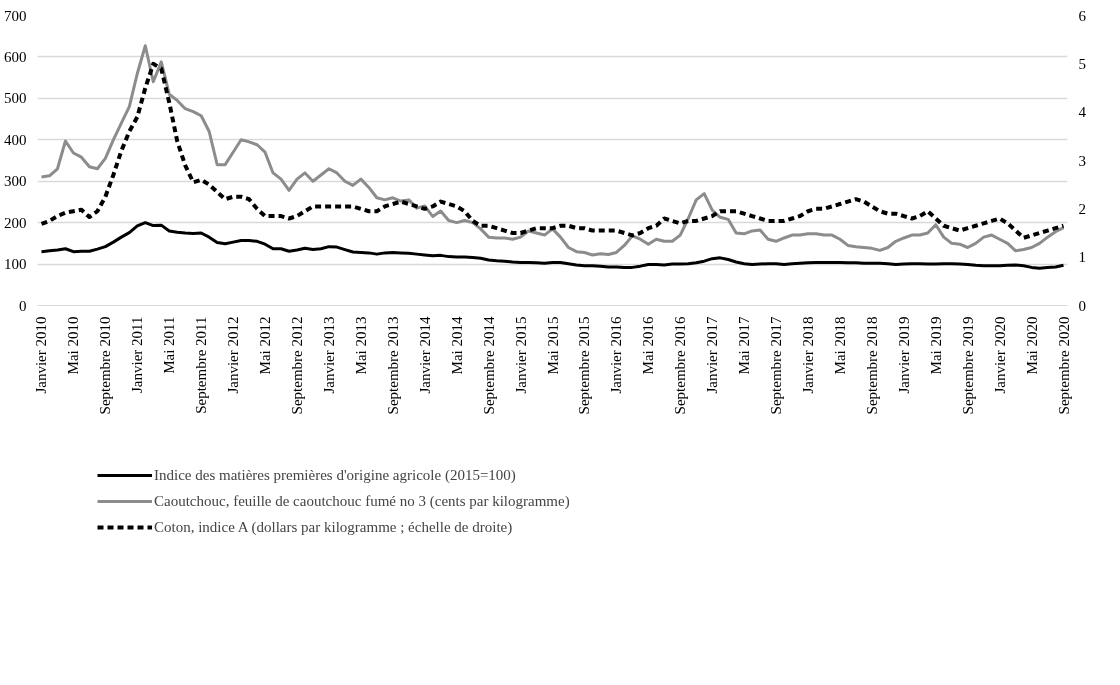  I want to click on x-tick-label: Septembre 2012, so click(297, 365).